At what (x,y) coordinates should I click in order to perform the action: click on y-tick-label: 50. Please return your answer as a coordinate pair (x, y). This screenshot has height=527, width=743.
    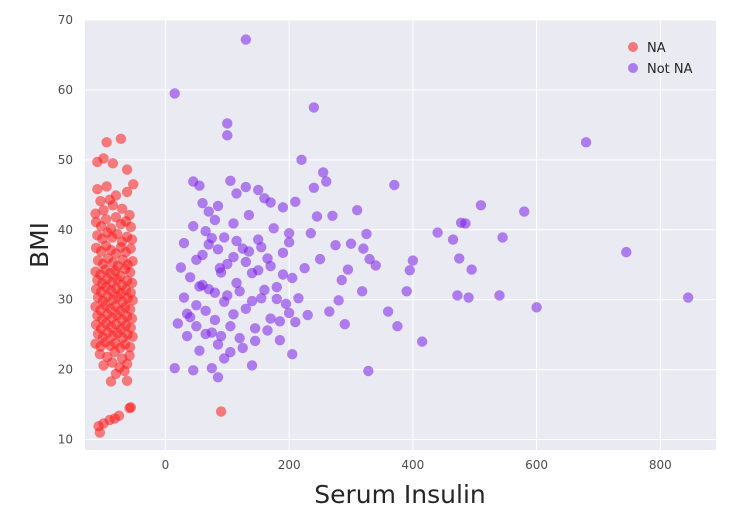
    Looking at the image, I should click on (65, 160).